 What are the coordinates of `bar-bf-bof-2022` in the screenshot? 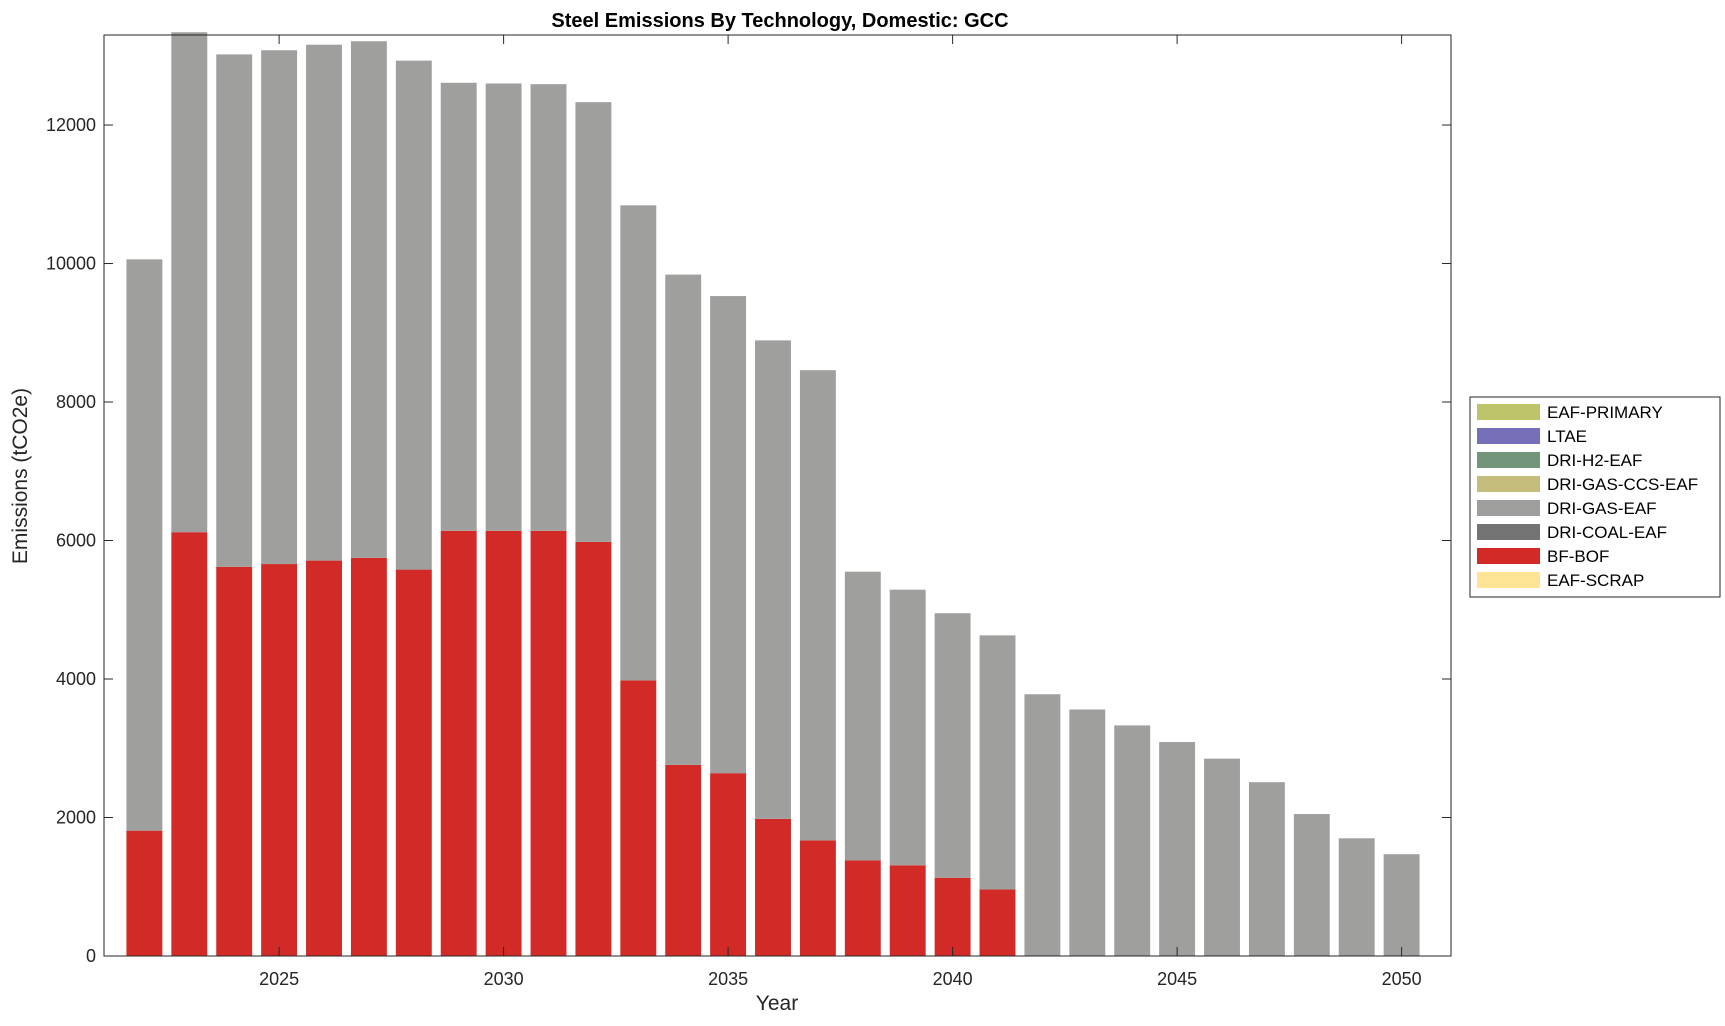 It's located at (144, 893).